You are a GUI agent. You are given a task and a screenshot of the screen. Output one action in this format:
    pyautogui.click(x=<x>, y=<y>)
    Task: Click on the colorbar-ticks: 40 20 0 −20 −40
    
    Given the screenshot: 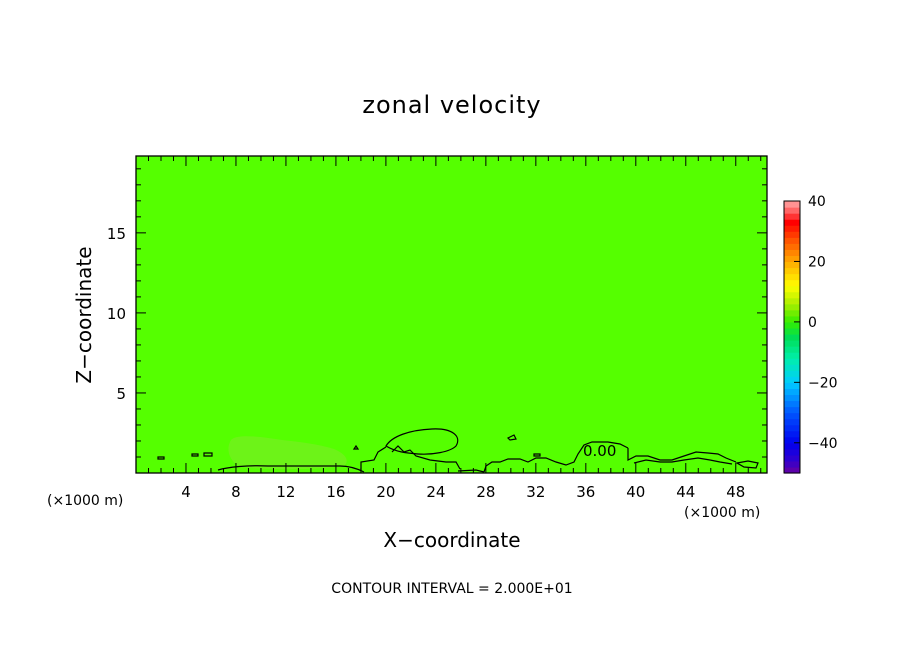 What is the action you would take?
    pyautogui.click(x=816, y=323)
    